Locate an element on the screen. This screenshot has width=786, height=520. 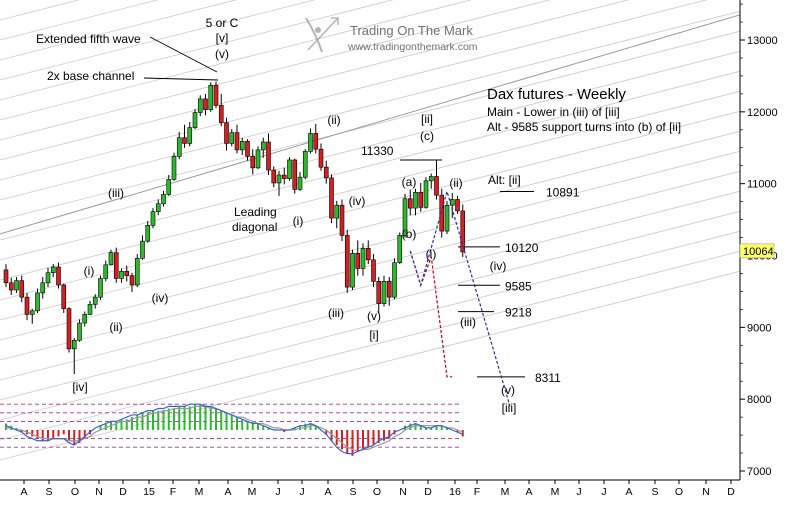
wave-label: (iii) is located at coordinates (468, 322).